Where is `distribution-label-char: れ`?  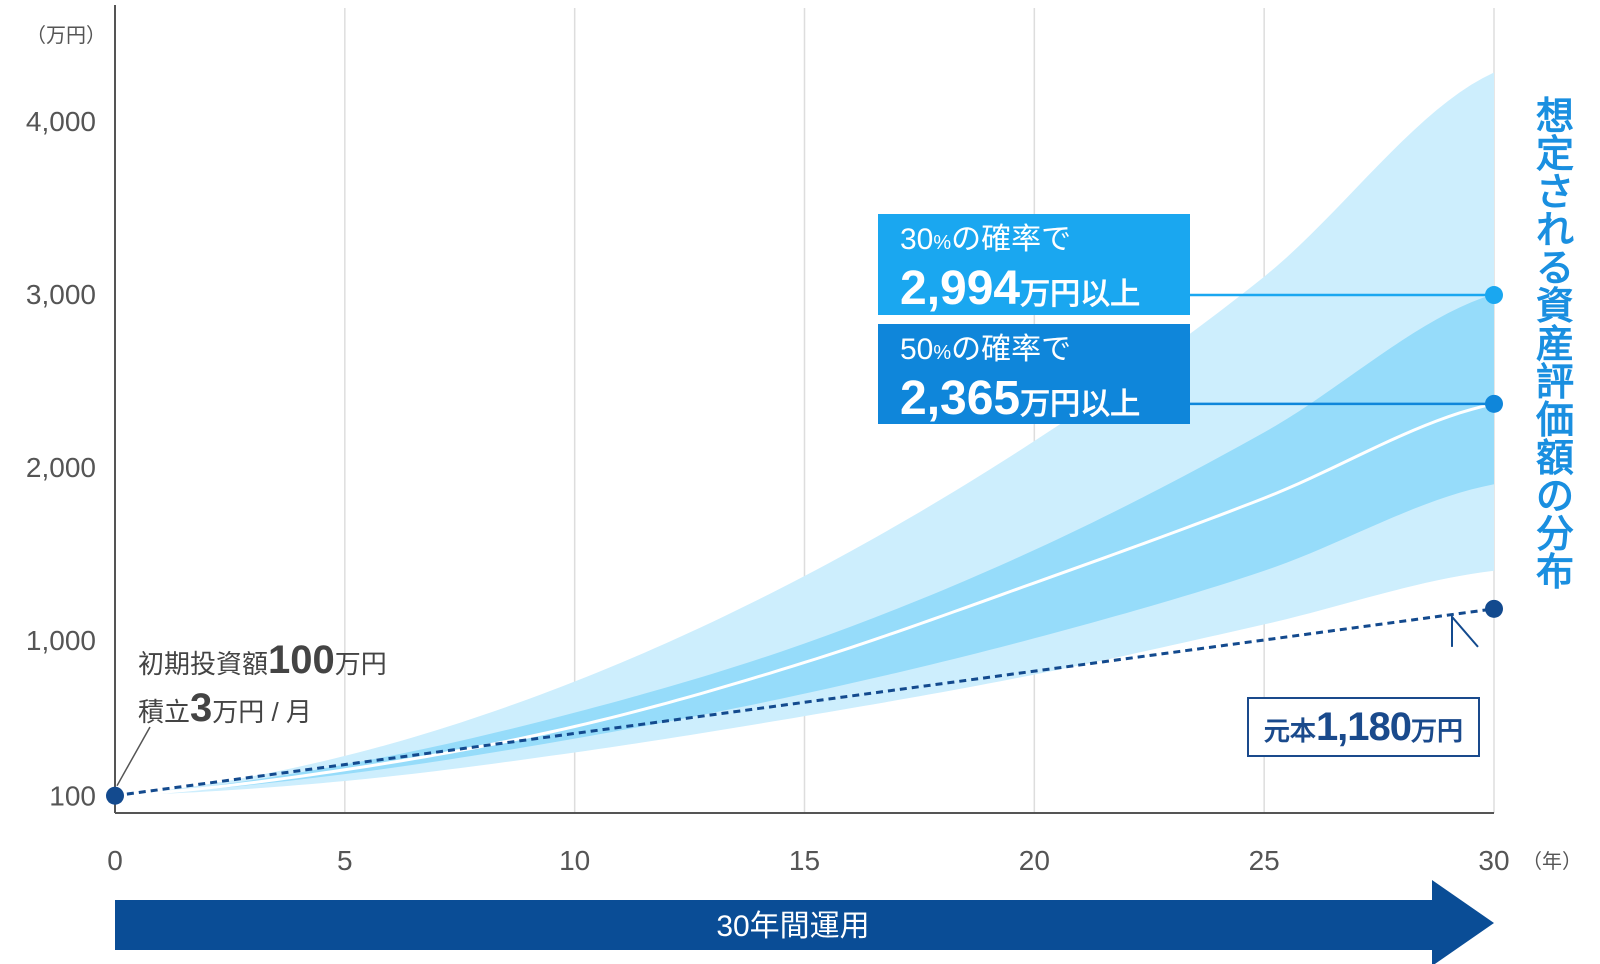
distribution-label-char: れ is located at coordinates (1554, 231).